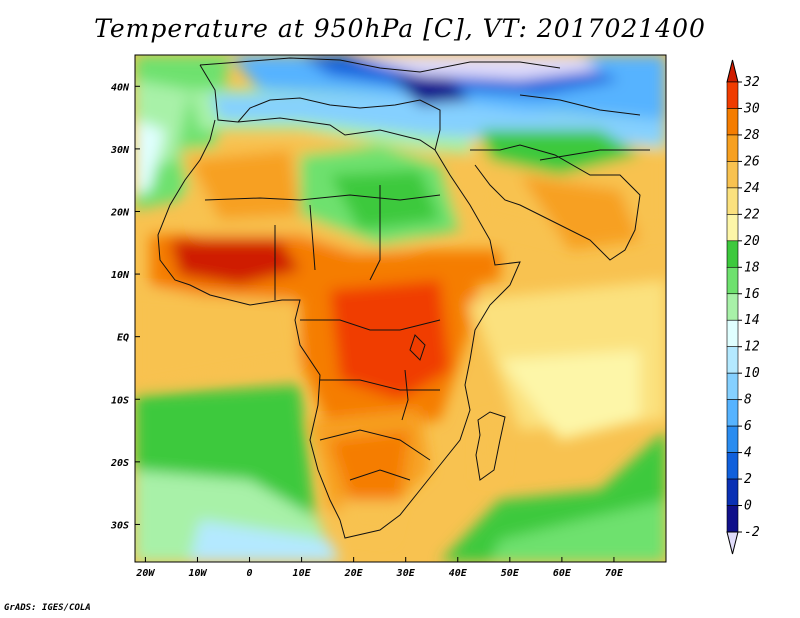  I want to click on lat-tick-label: 30N, so click(120, 150).